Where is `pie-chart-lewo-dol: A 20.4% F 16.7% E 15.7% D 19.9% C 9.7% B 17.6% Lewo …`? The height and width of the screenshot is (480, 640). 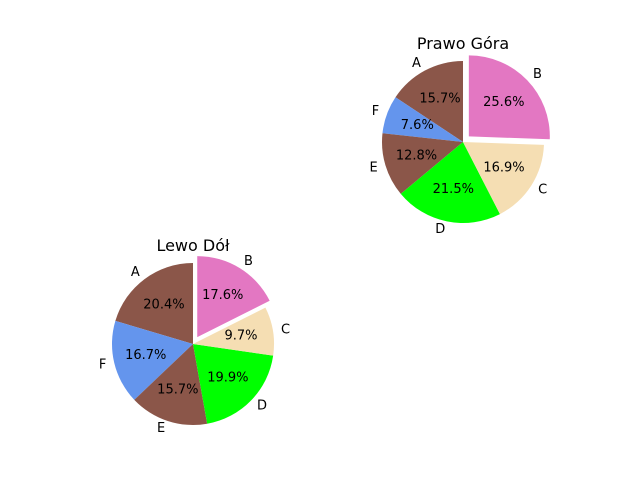 pie-chart-lewo-dol: A 20.4% F 16.7% E 15.7% D 19.9% C 9.7% B 17.6% Lewo … is located at coordinates (194, 336).